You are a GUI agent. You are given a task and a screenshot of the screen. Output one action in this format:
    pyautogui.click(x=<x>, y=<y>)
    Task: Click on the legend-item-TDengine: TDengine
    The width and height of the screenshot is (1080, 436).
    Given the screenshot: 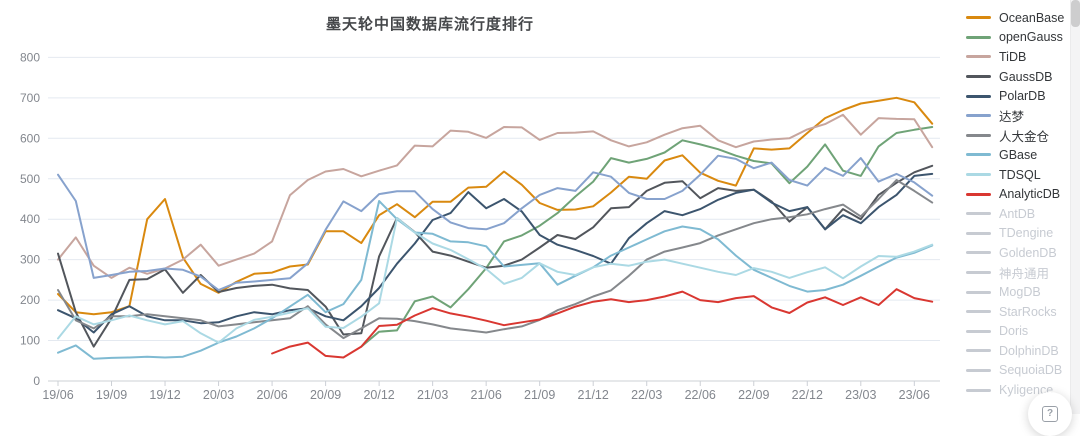 What is the action you would take?
    pyautogui.click(x=1018, y=234)
    